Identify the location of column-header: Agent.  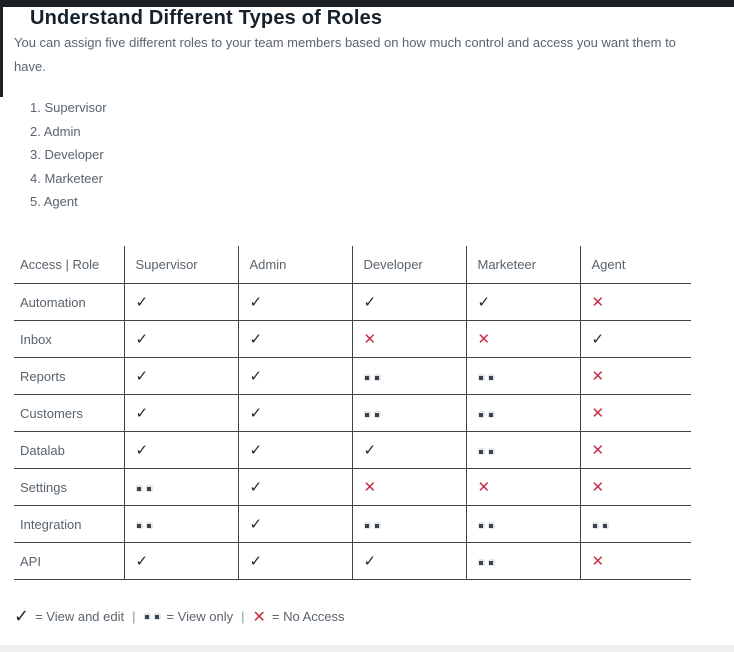
(635, 264).